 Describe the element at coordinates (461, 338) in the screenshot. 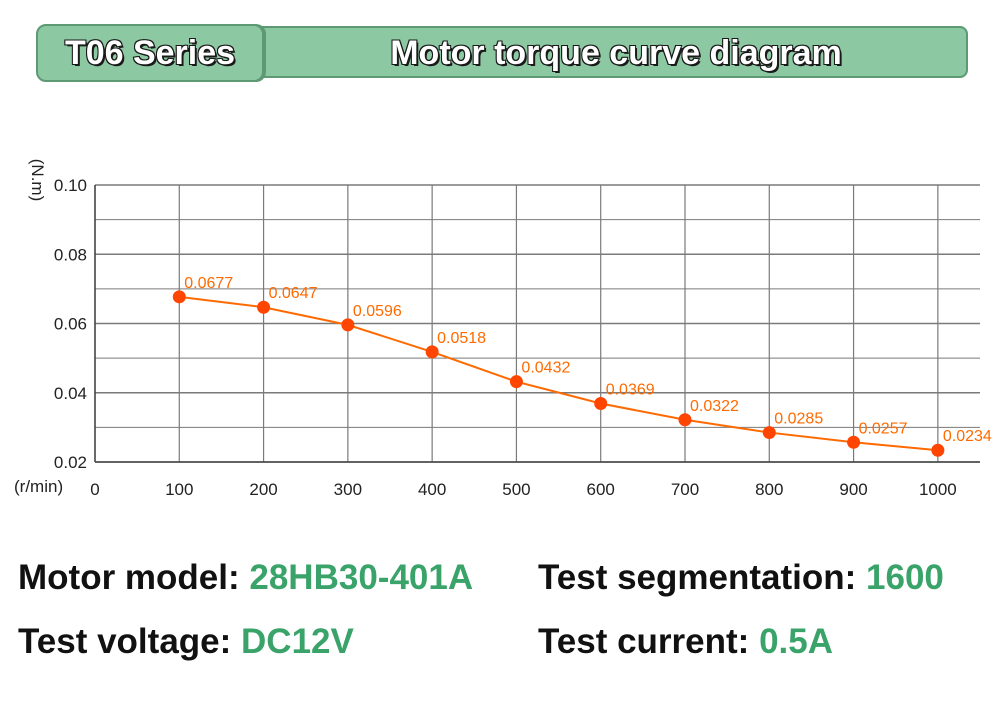

I see `data-label: 0.0518` at that location.